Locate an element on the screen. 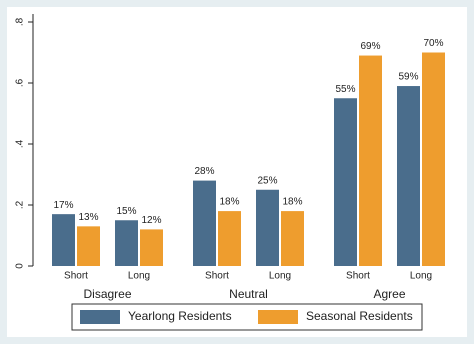 The width and height of the screenshot is (474, 344). legend-label: Yearlong Residents is located at coordinates (180, 316).